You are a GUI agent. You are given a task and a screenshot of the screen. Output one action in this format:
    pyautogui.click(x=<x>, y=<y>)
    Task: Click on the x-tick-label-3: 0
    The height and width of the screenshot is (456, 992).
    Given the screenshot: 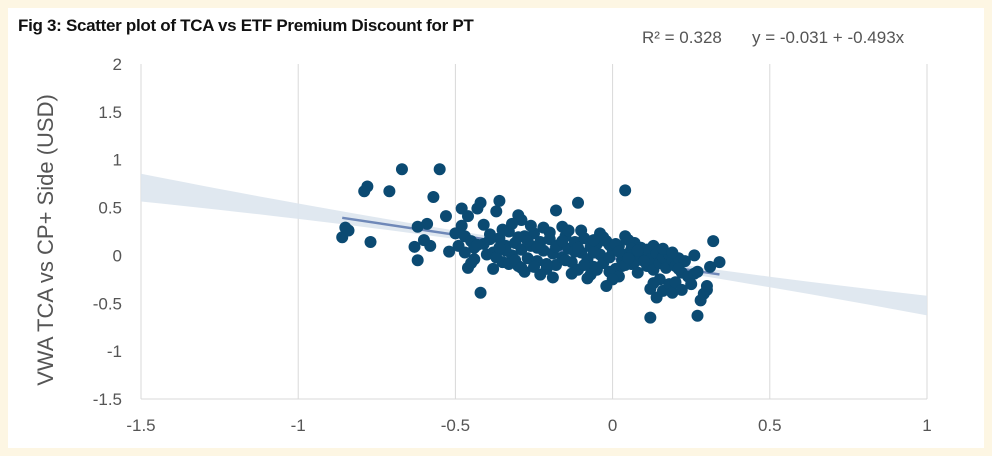 What is the action you would take?
    pyautogui.click(x=612, y=425)
    